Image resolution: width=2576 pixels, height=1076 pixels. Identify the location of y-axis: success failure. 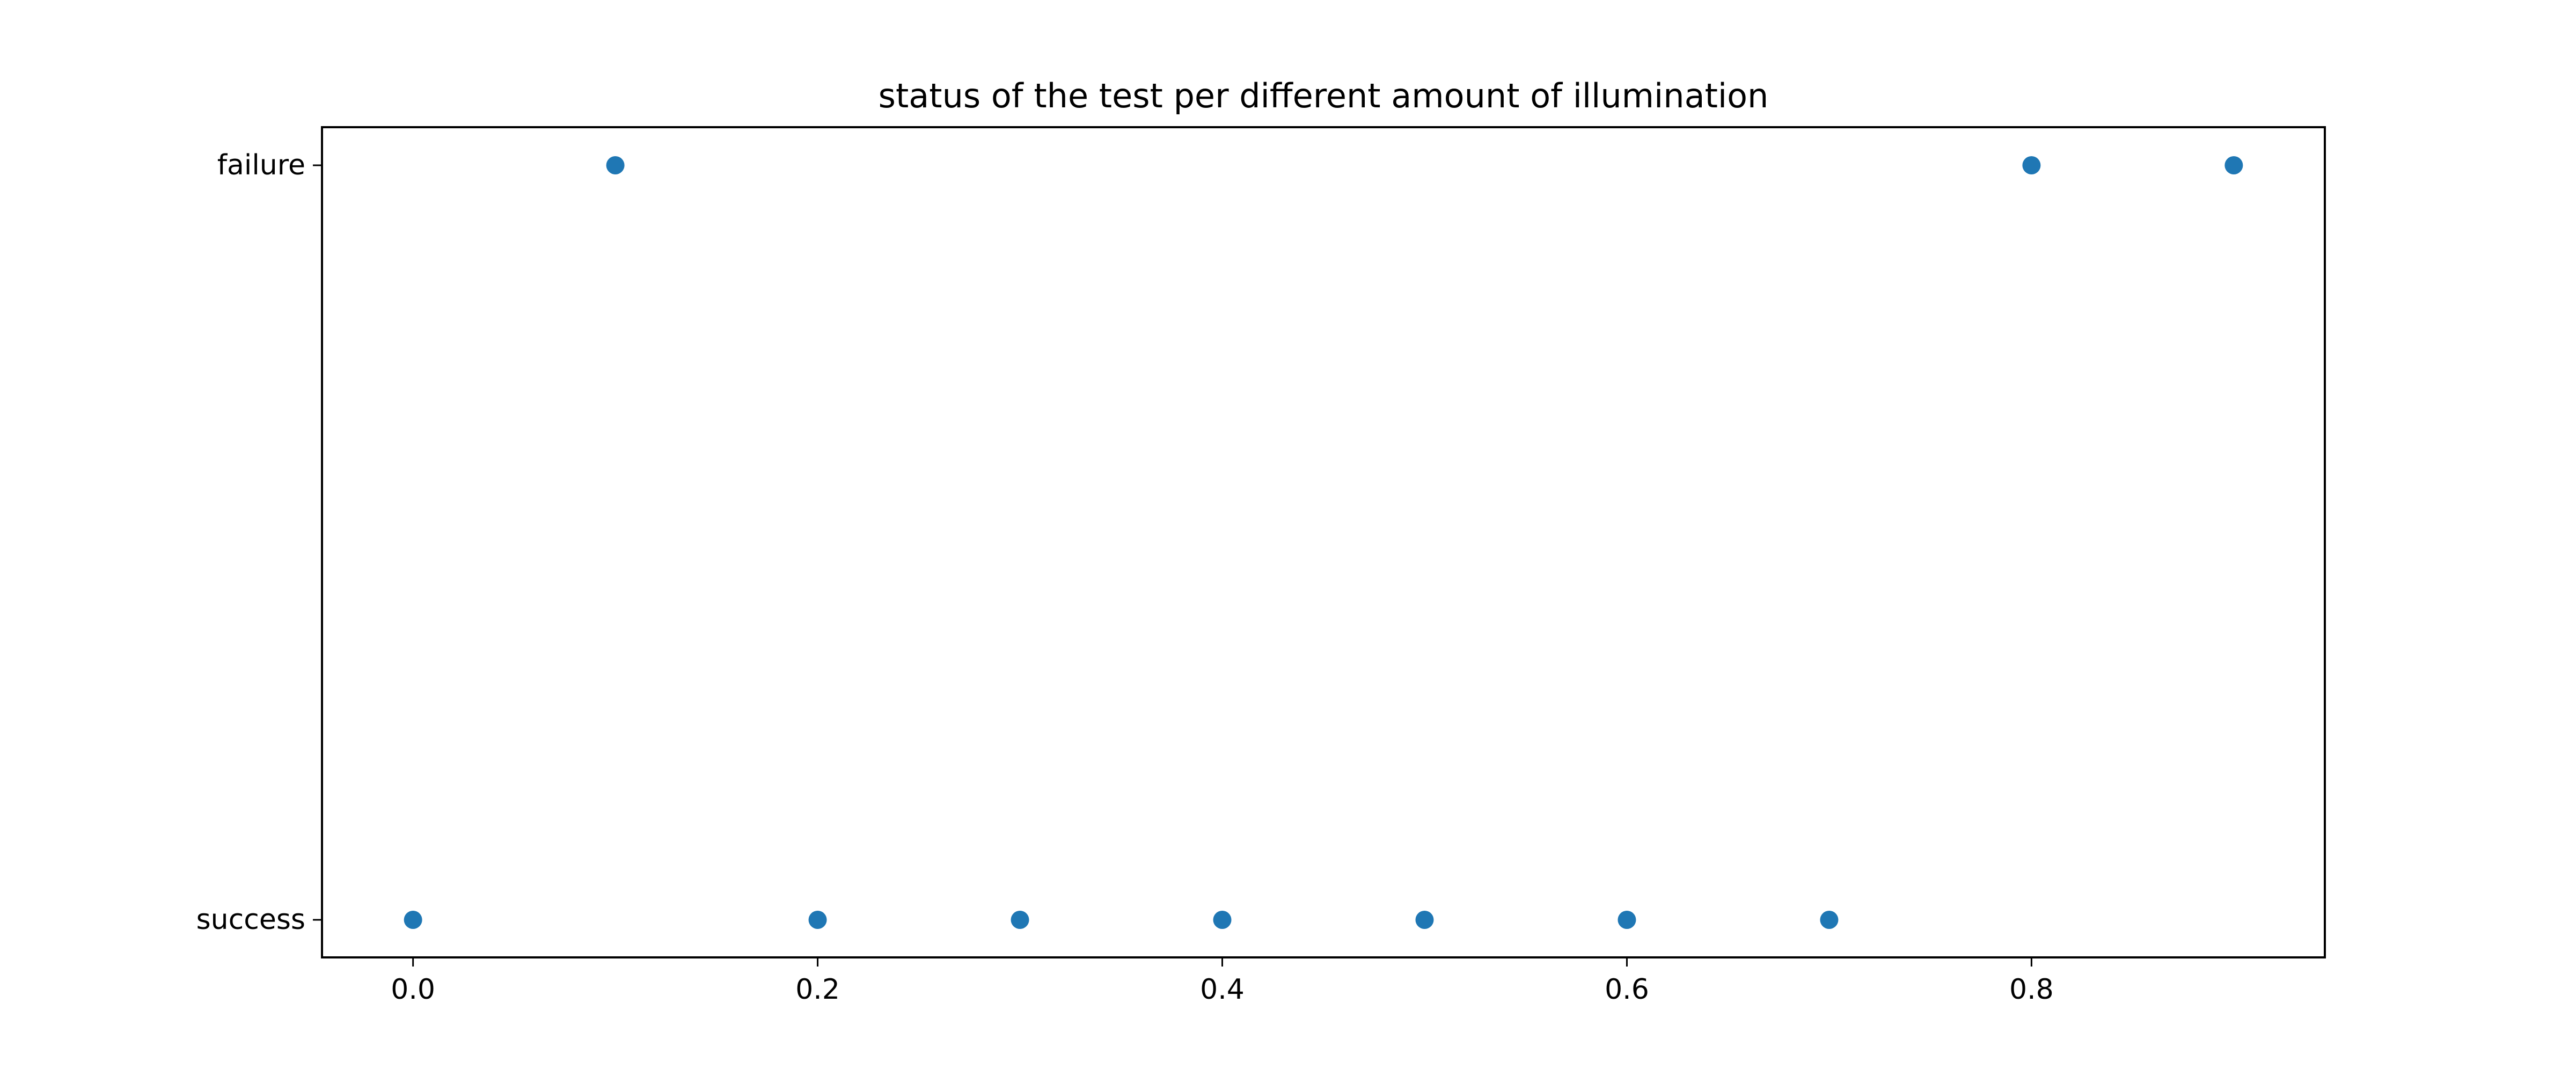
(259, 542).